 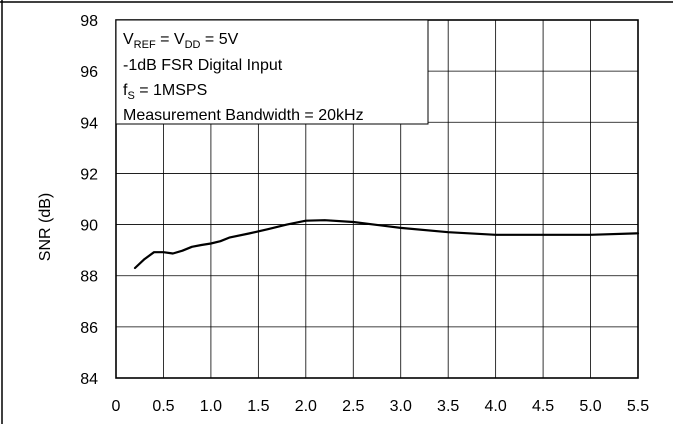 I want to click on y-tick-label: 84, so click(x=89, y=379).